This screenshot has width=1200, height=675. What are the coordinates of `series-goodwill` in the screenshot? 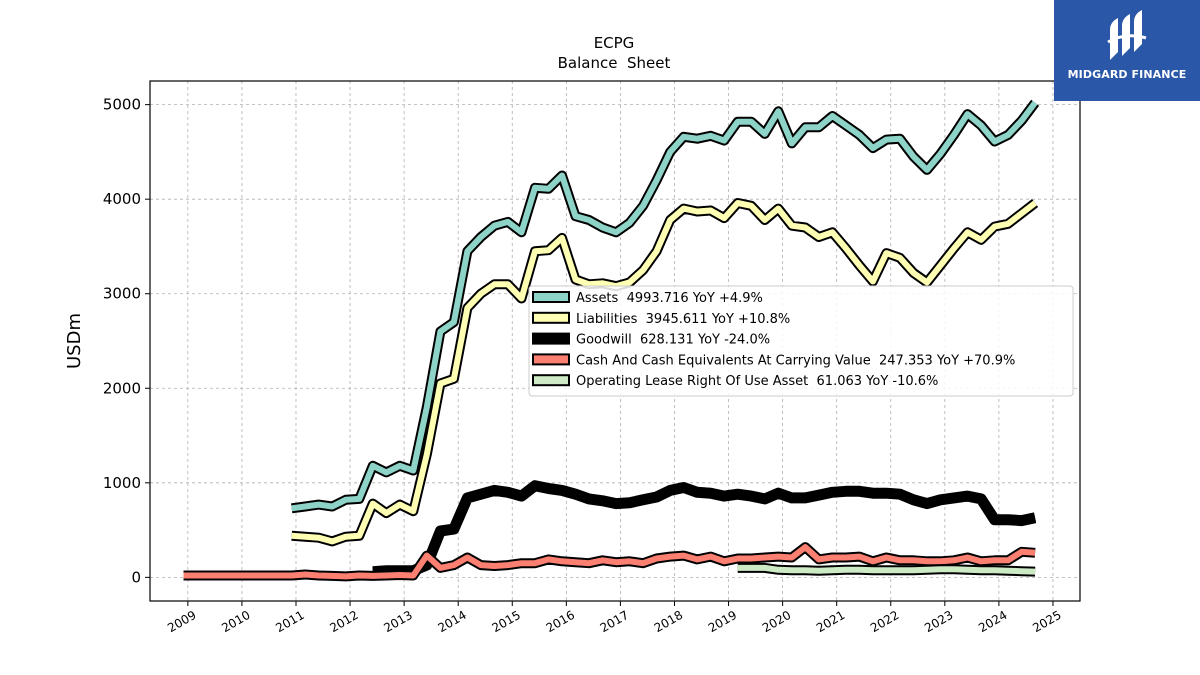 It's located at (704, 529).